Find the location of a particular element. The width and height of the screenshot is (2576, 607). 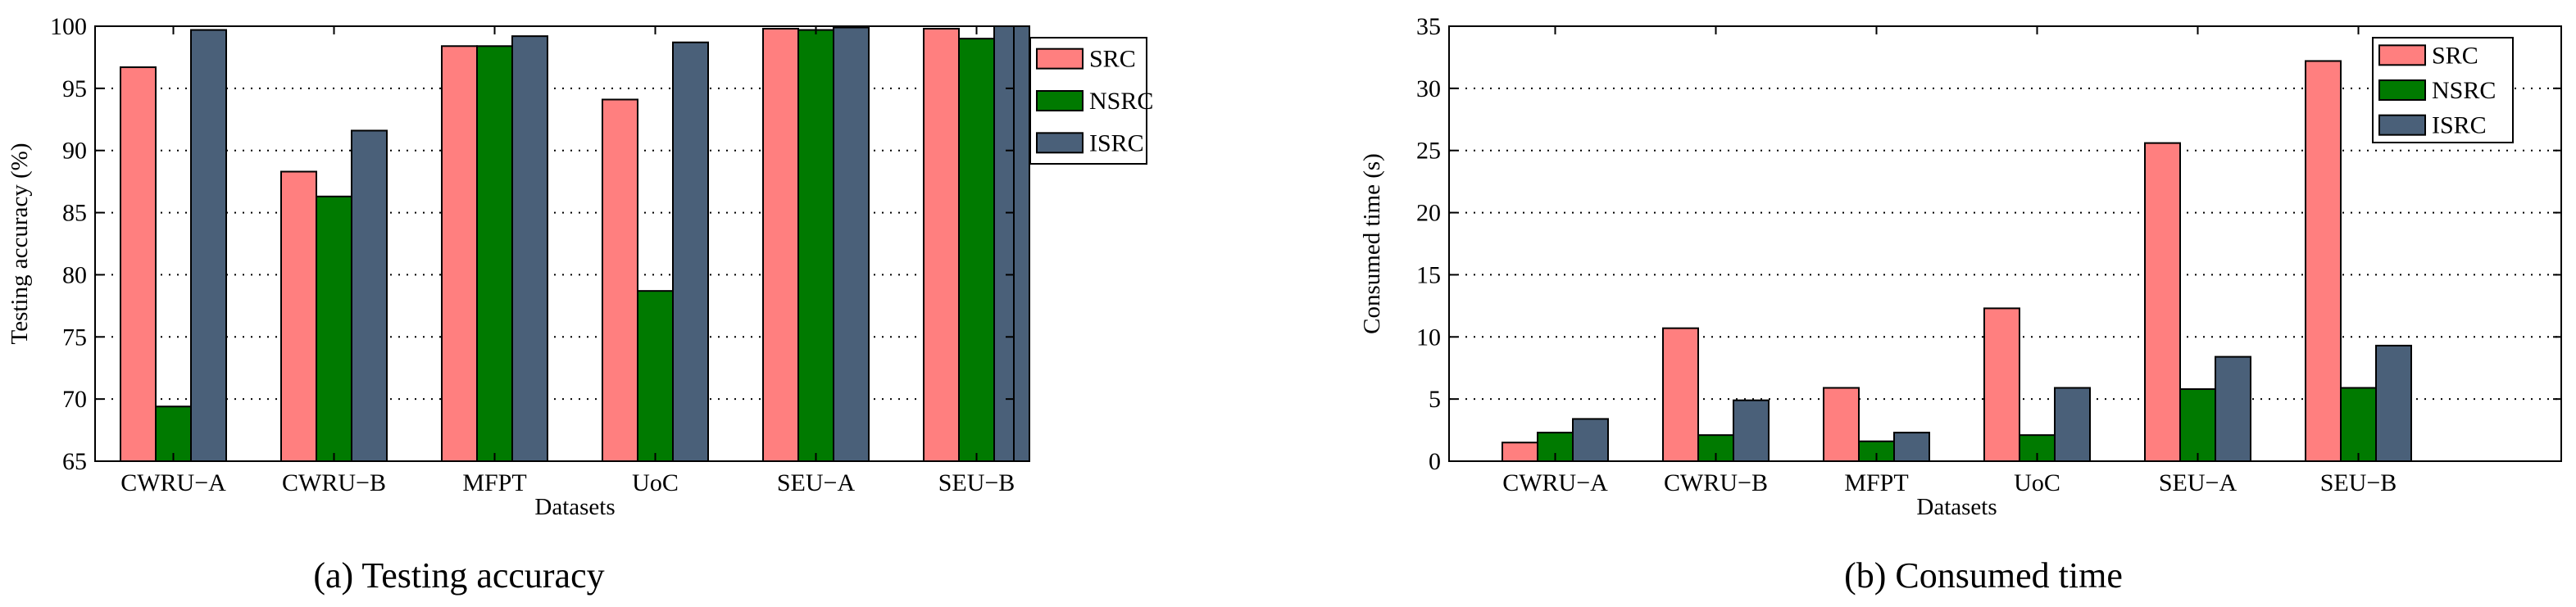

time-legend-label-isrc: ISRC is located at coordinates (2459, 125).